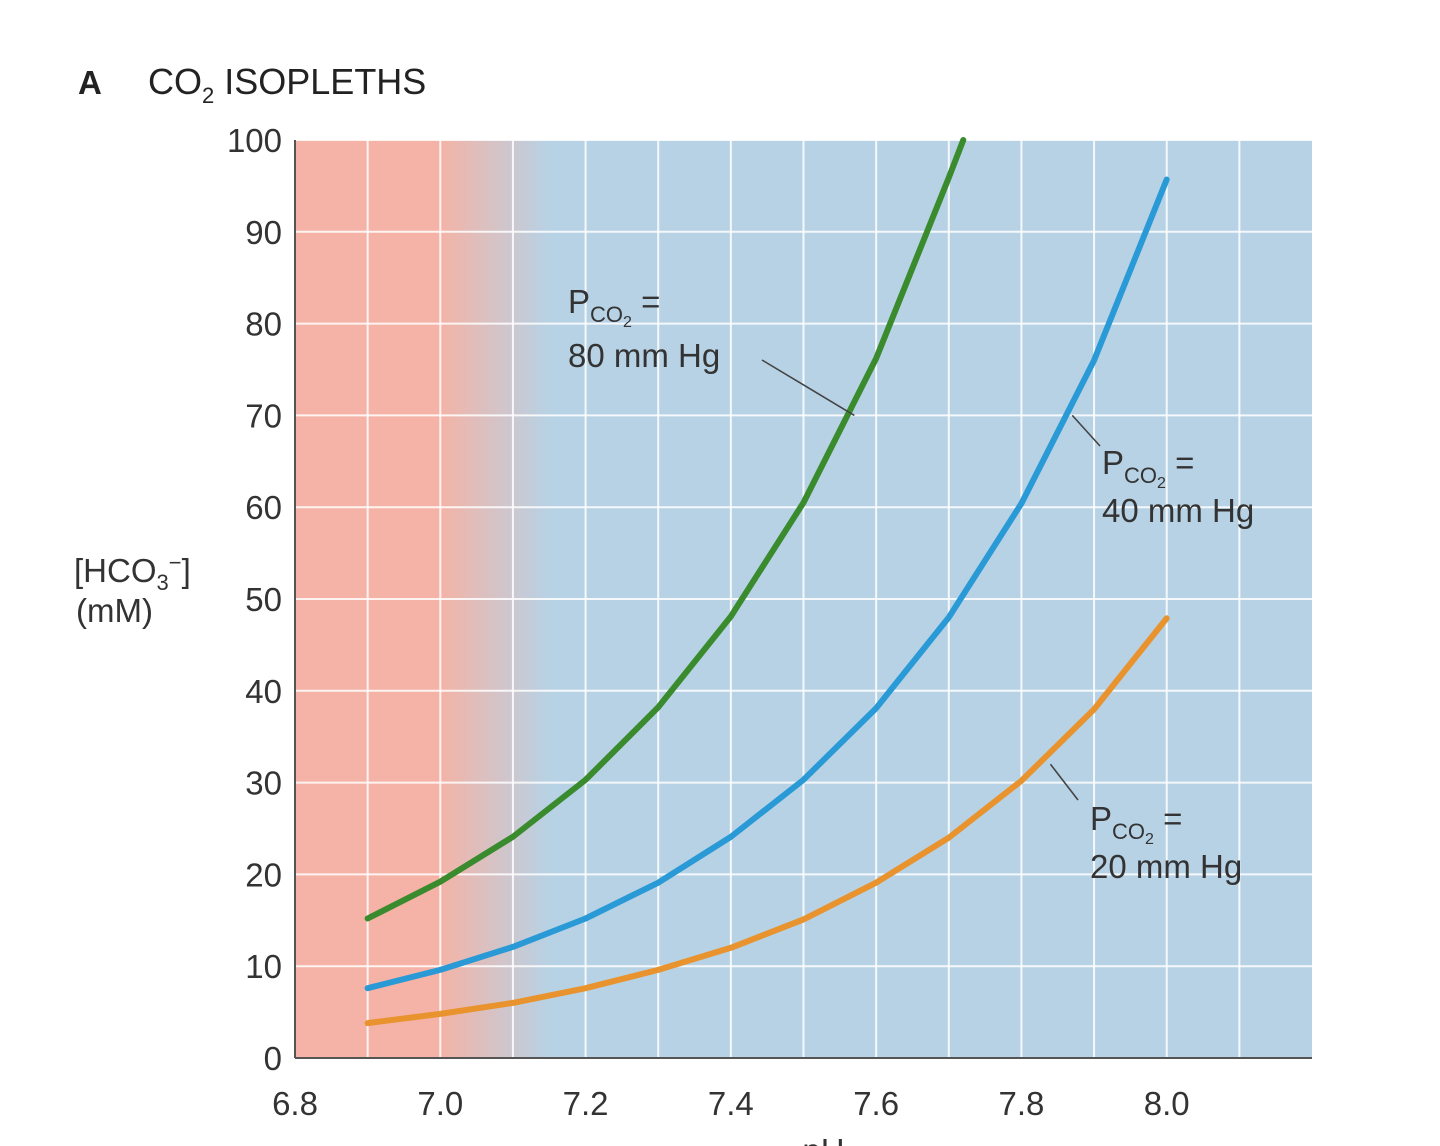 The width and height of the screenshot is (1440, 1146). I want to click on y-axis-label-main: [HCO, so click(115, 570).